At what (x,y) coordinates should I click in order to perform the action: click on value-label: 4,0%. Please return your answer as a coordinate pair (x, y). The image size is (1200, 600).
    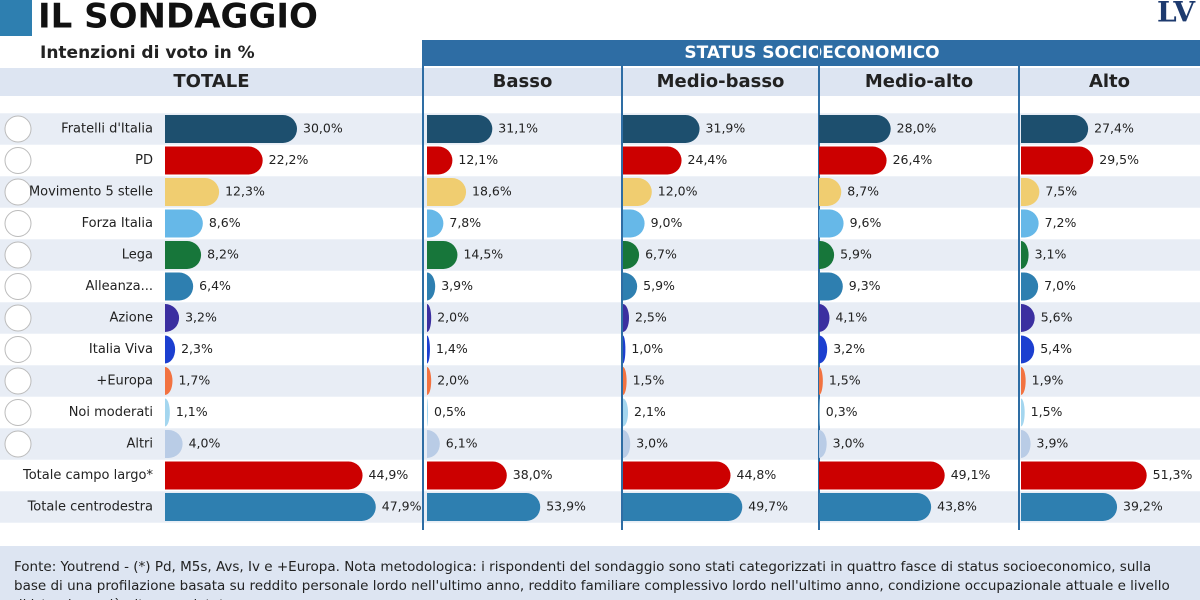
    Looking at the image, I should click on (205, 443).